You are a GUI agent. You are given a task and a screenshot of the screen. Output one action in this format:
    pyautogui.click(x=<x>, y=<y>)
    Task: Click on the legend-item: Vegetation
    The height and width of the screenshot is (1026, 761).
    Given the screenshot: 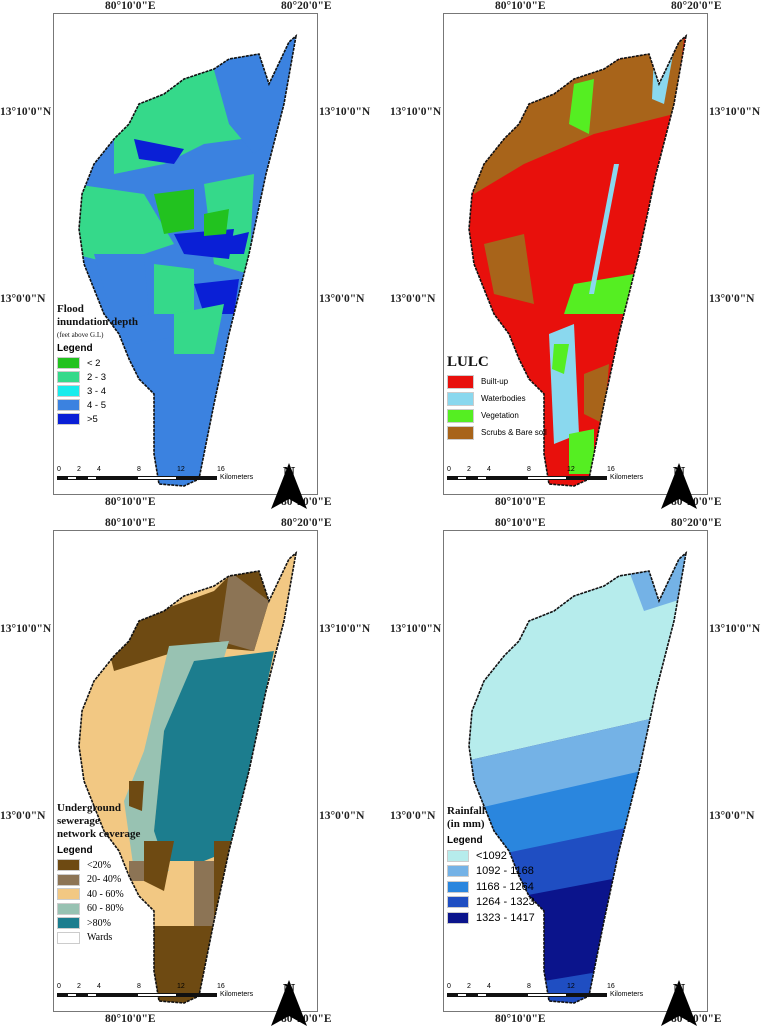 What is the action you would take?
    pyautogui.click(x=497, y=415)
    